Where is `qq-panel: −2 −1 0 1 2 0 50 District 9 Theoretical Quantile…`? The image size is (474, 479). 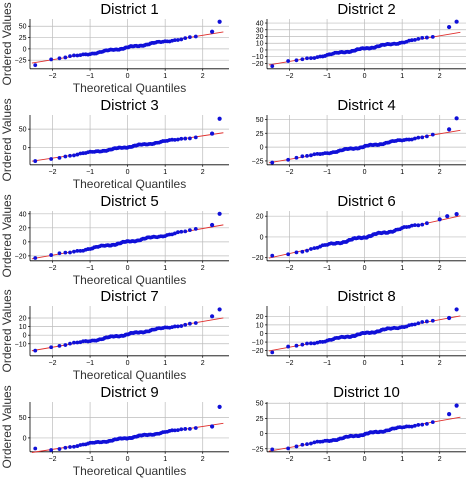 qq-panel: −2 −1 0 1 2 0 50 District 9 Theoretical Quantile… is located at coordinates (118, 431).